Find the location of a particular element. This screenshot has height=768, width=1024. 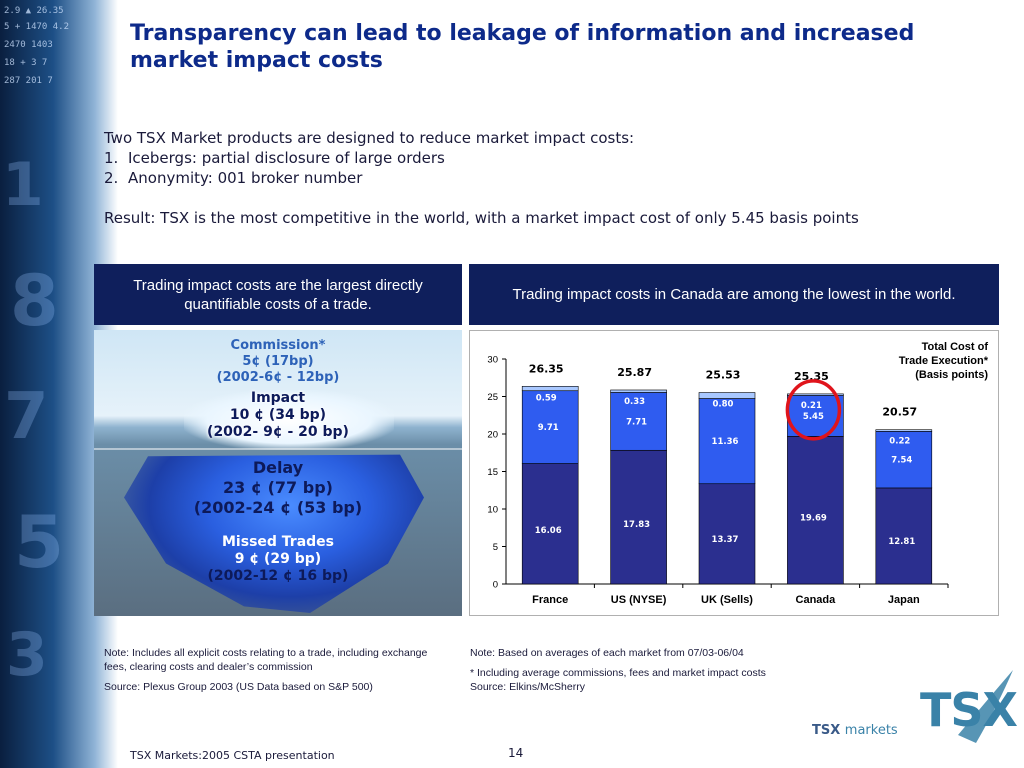

data-label: 12.81 is located at coordinates (901, 542).